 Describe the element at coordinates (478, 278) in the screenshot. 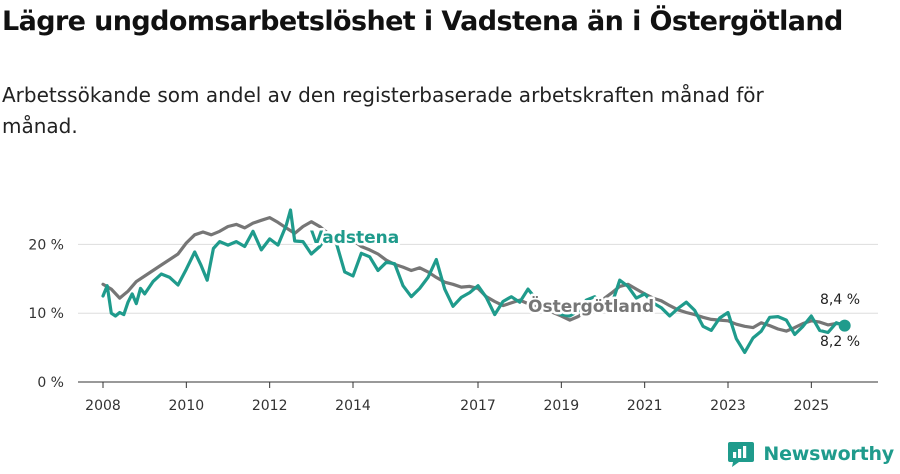

I see `gridlines` at that location.